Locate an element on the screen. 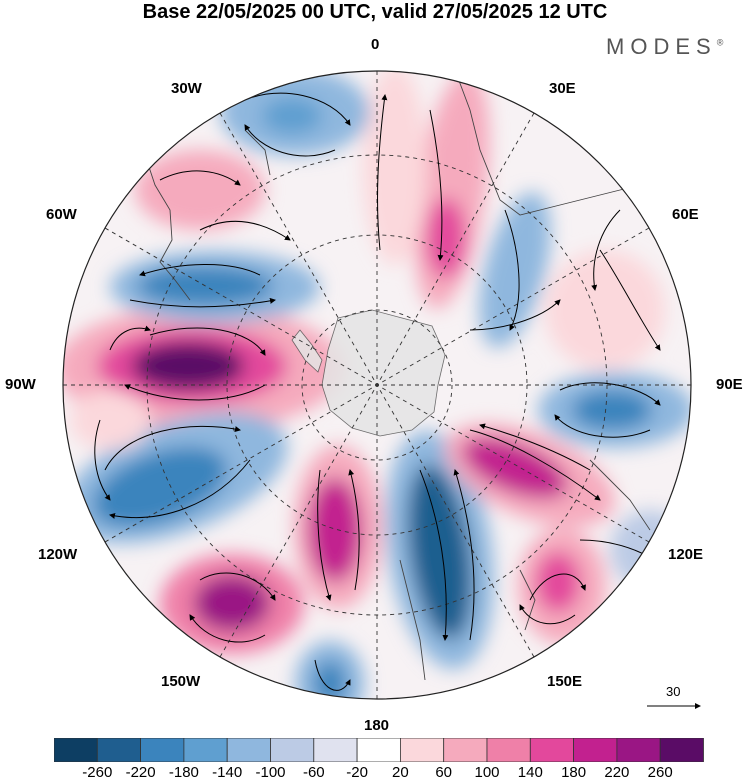 This screenshot has width=750, height=783. colorbar-tick-label: -220 is located at coordinates (140, 772).